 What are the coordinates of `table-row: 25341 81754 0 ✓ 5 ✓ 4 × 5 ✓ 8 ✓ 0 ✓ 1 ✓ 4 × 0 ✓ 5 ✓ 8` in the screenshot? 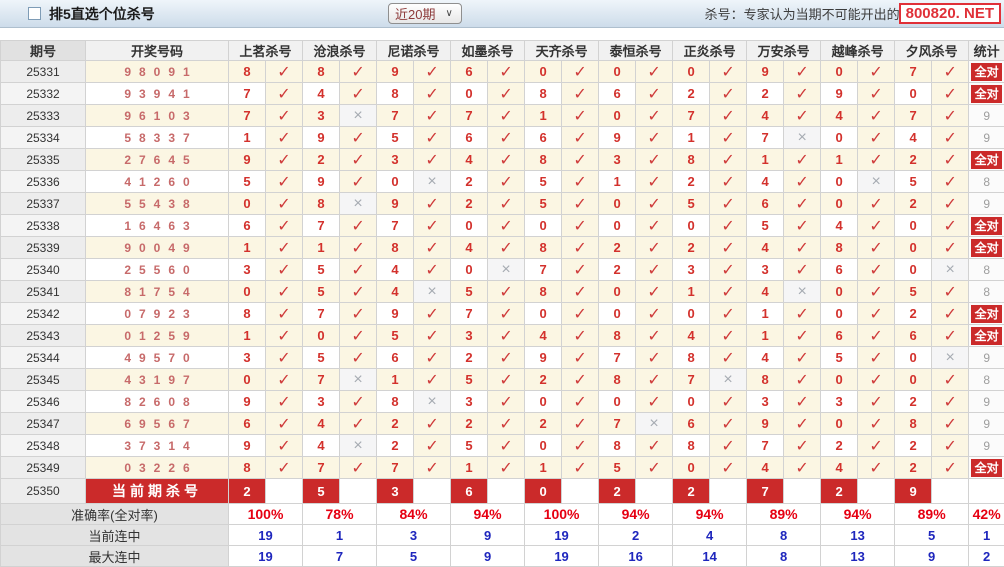 It's located at (502, 291).